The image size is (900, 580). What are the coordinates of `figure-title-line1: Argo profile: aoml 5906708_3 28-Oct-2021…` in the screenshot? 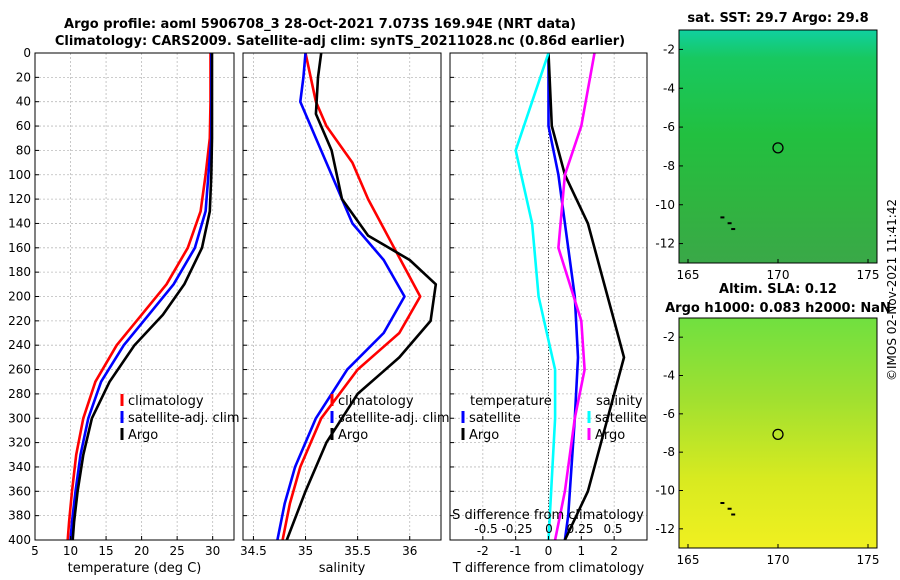 It's located at (320, 24).